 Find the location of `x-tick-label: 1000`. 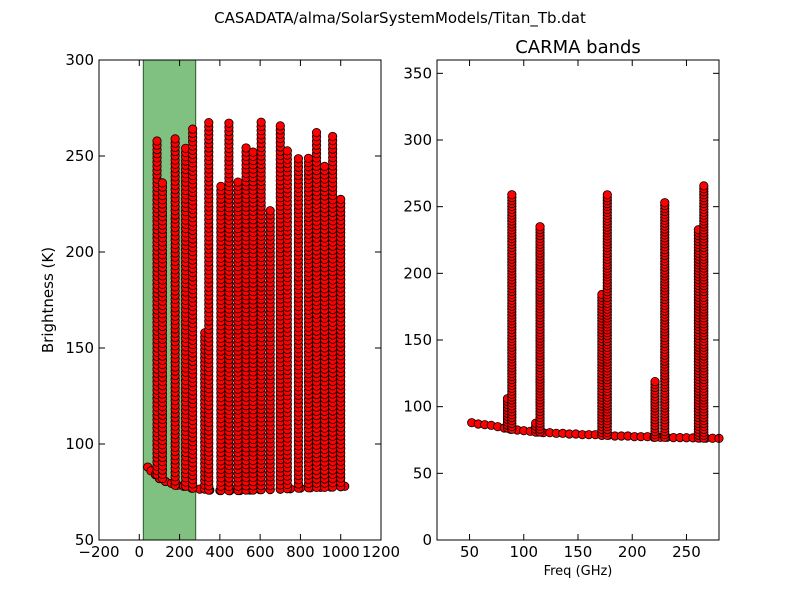

x-tick-label: 1000 is located at coordinates (341, 552).